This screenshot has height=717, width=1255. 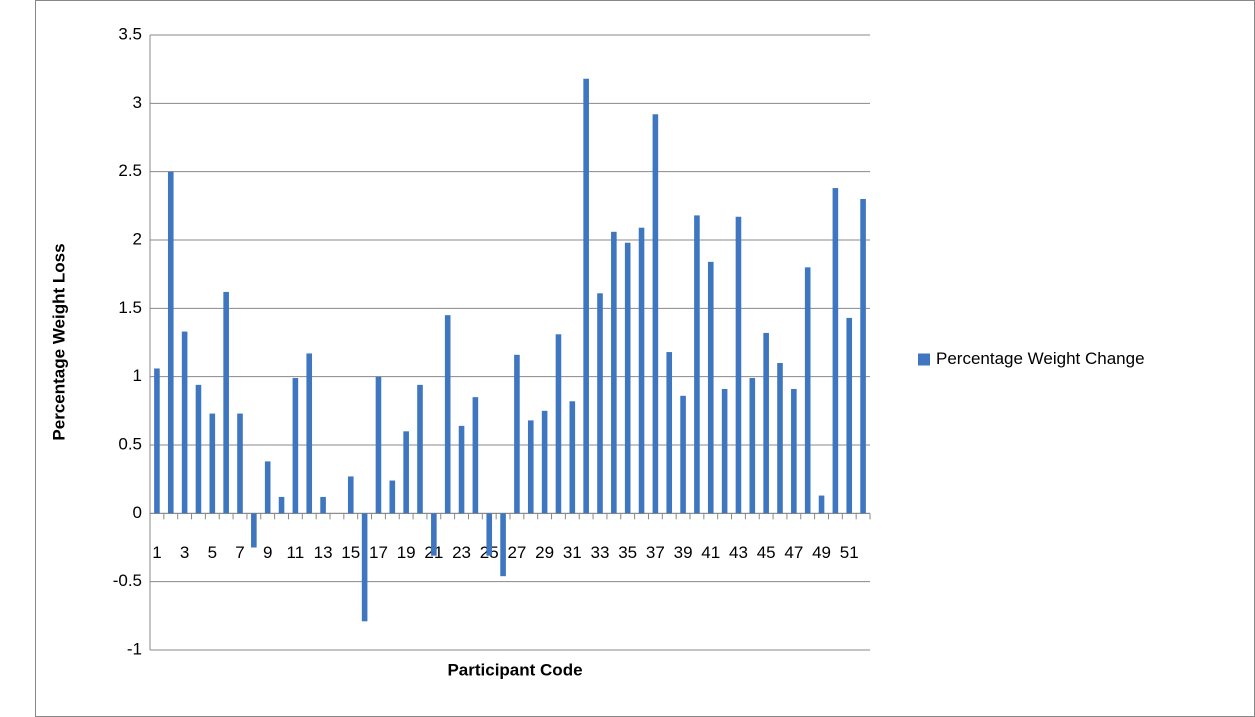 I want to click on x-tick-label: 35, so click(x=627, y=552).